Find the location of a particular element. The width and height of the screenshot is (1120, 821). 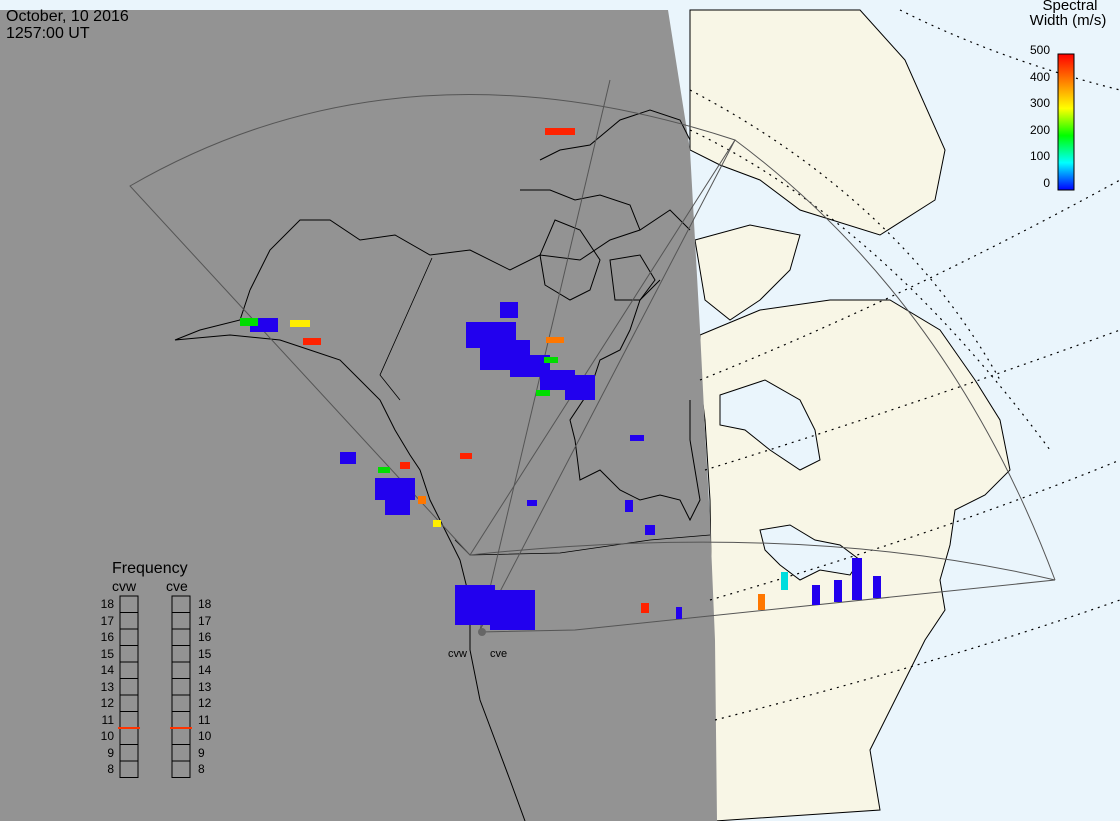

great-lakes is located at coordinates (810, 552).